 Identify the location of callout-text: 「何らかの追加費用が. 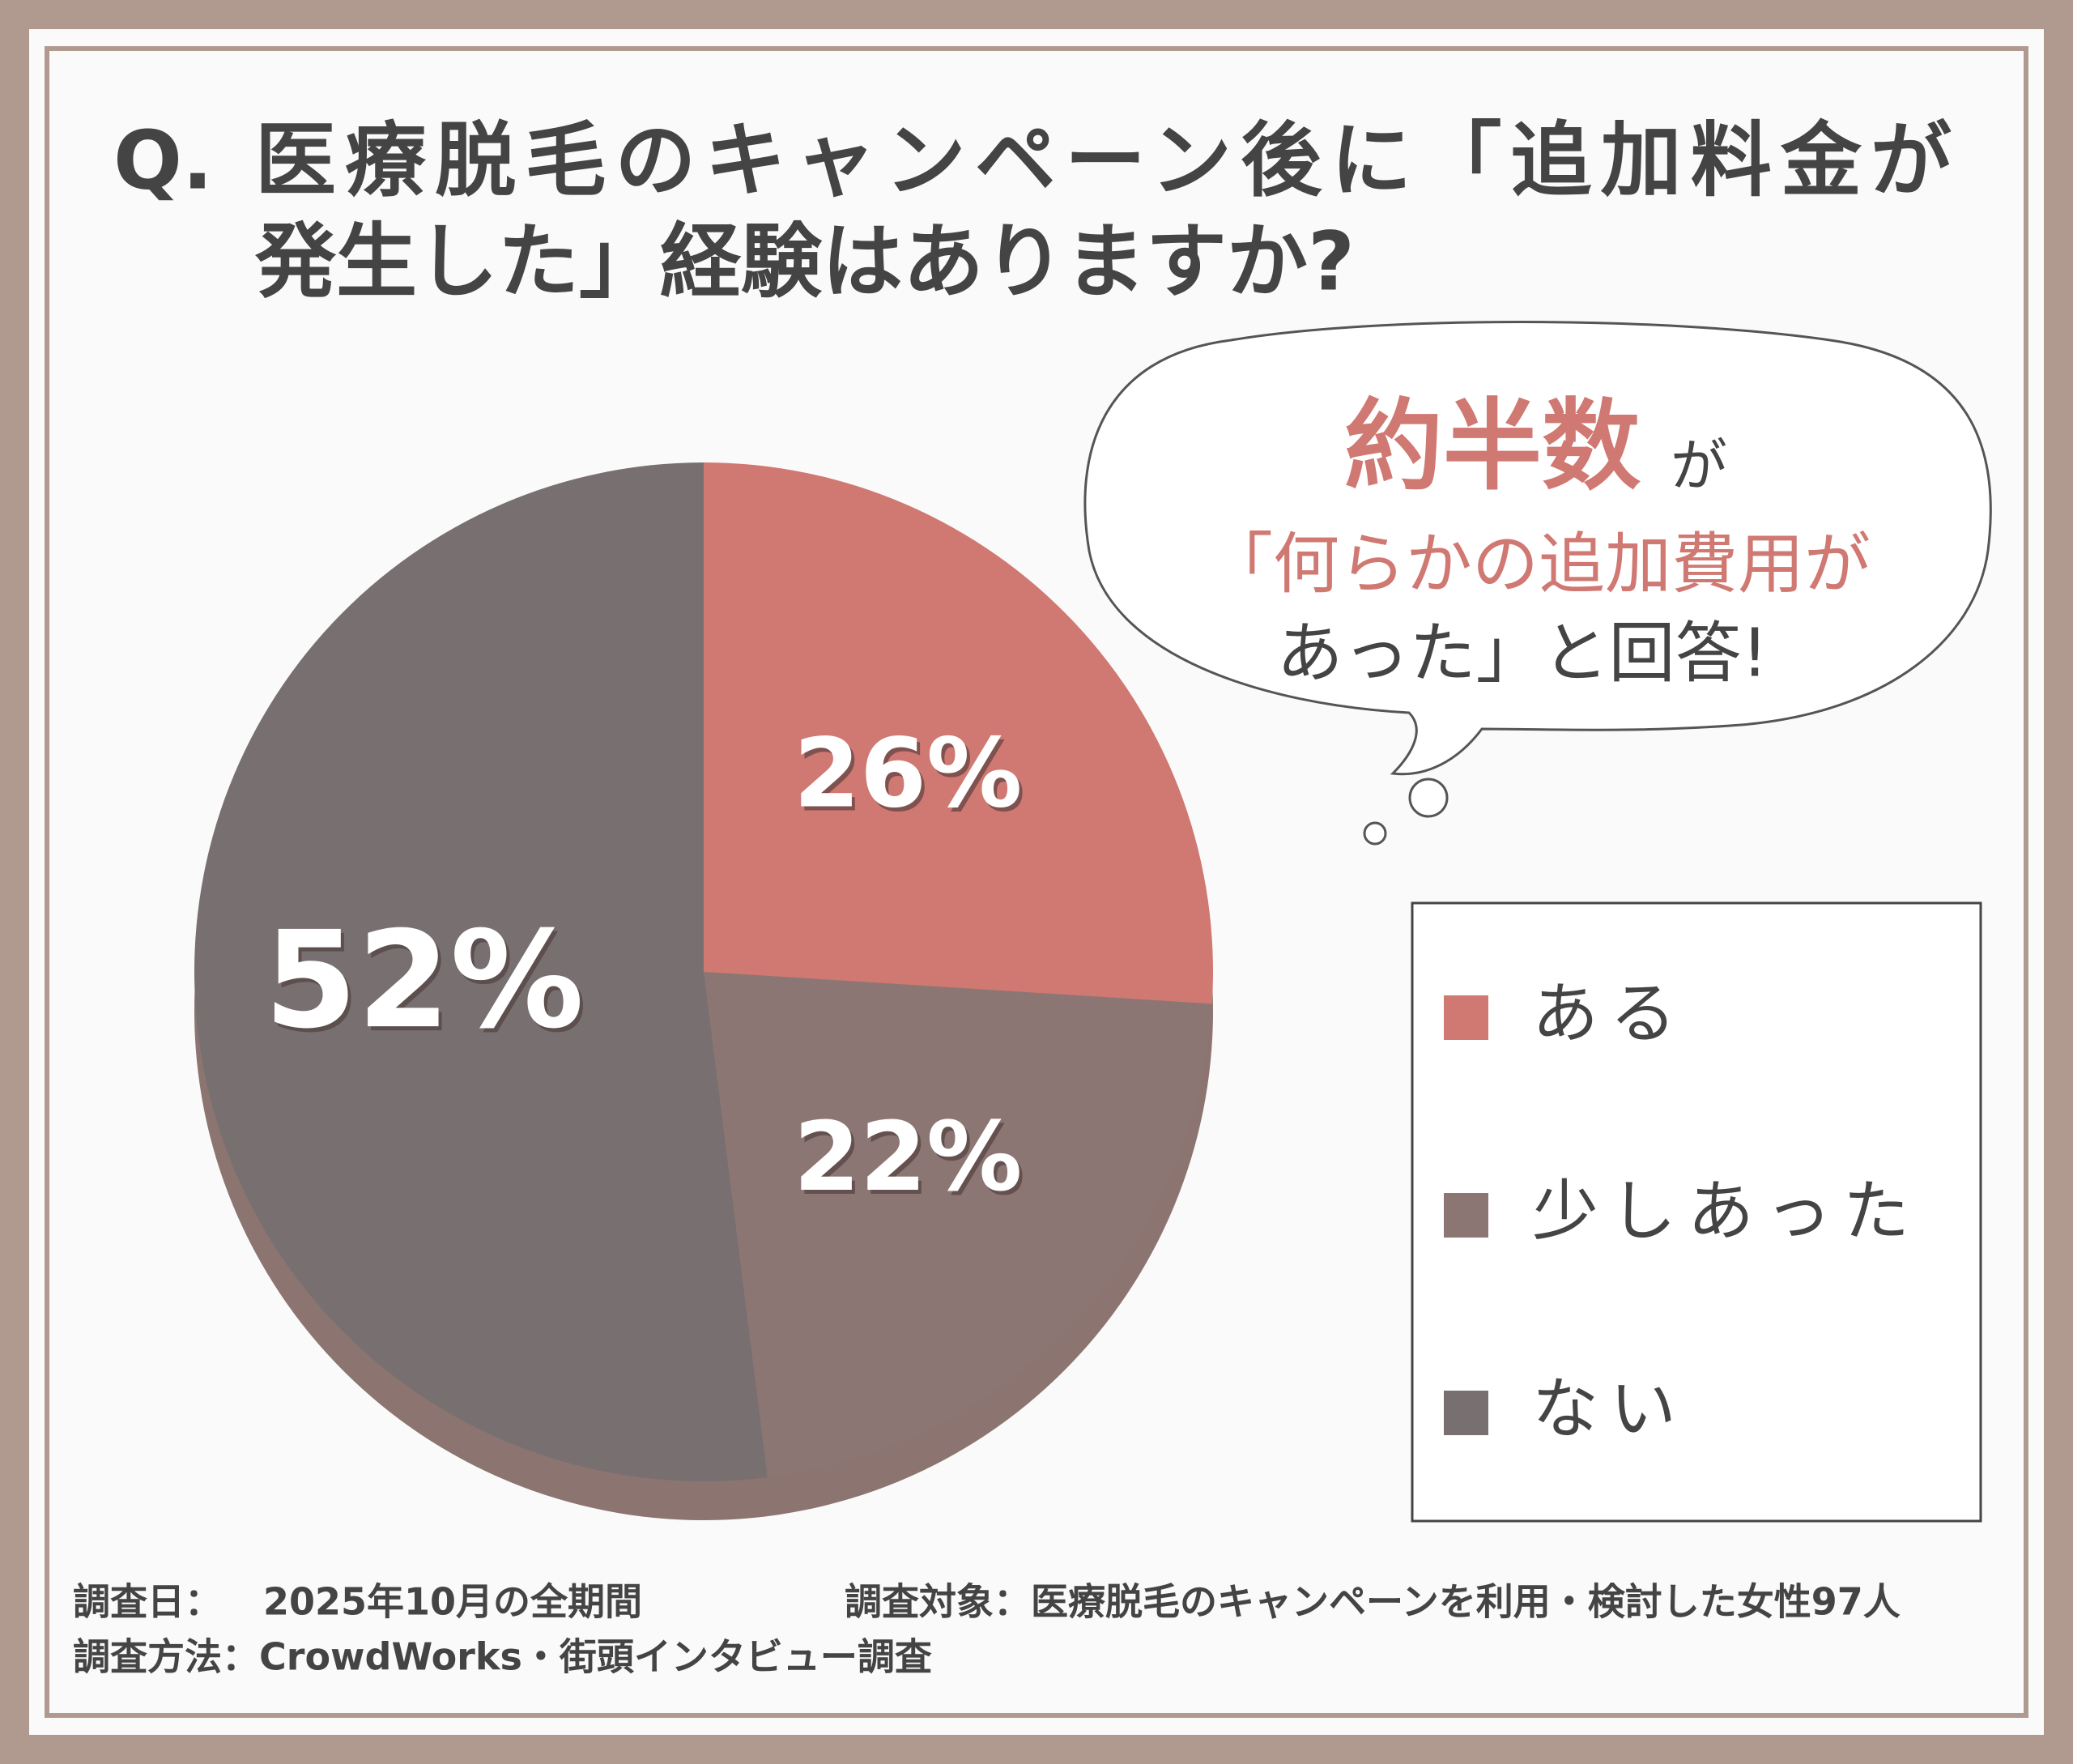
(1539, 564).